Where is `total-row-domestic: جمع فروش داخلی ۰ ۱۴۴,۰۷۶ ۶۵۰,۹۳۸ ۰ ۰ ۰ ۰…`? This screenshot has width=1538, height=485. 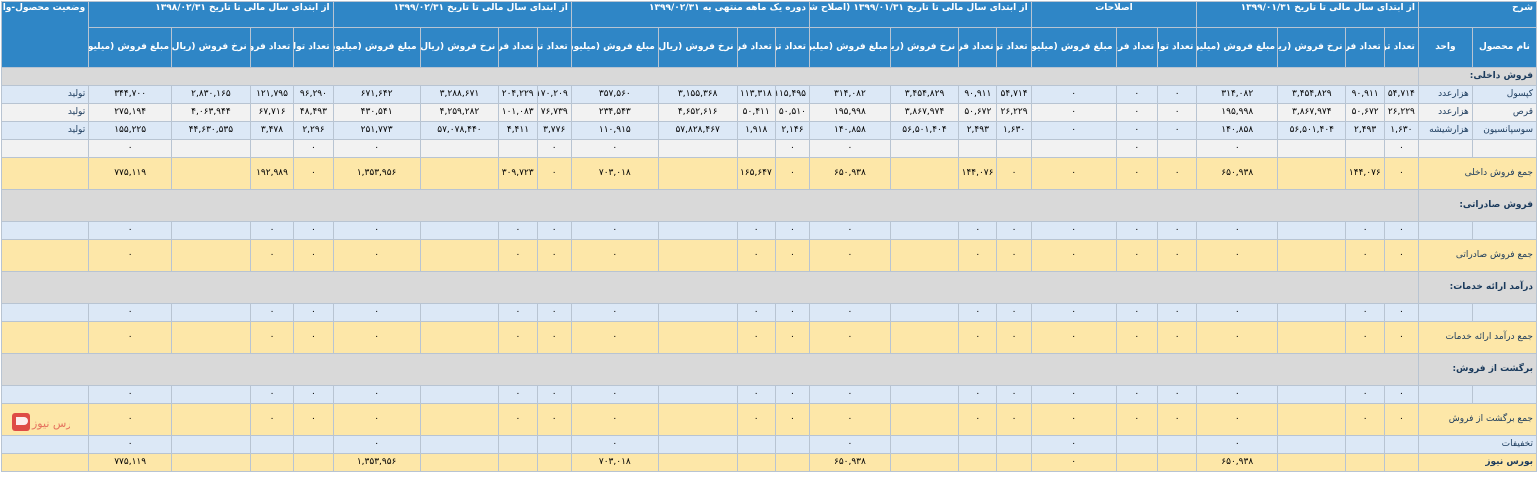
total-row-domestic: جمع فروش داخلی ۰ ۱۴۴,۰۷۶ ۶۵۰,۹۳۸ ۰ ۰ ۰ ۰… is located at coordinates (769, 173).